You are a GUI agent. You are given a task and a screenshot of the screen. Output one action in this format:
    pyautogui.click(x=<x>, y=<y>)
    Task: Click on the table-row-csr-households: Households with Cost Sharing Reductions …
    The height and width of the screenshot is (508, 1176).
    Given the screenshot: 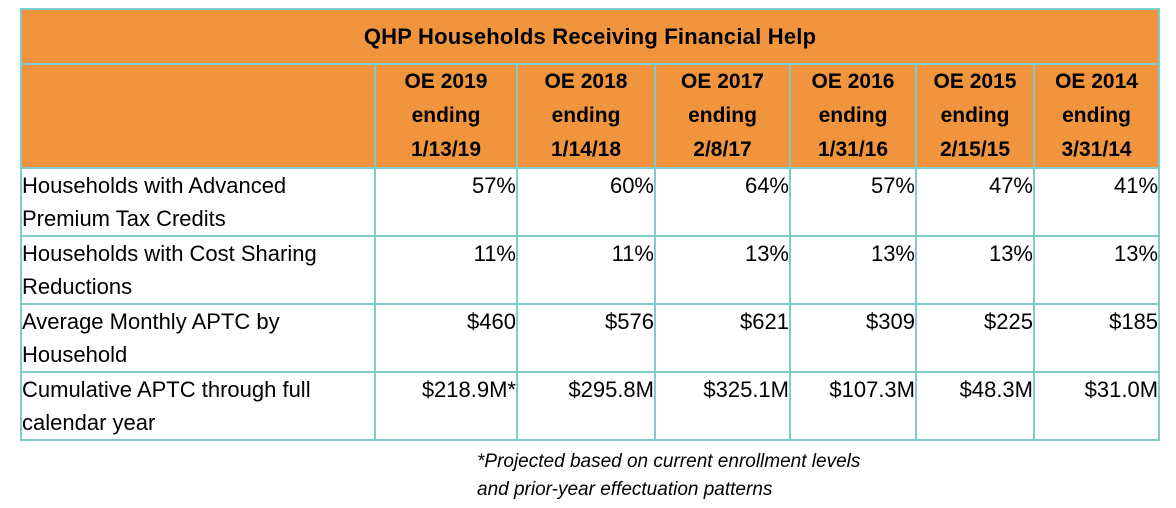 What is the action you would take?
    pyautogui.click(x=590, y=270)
    